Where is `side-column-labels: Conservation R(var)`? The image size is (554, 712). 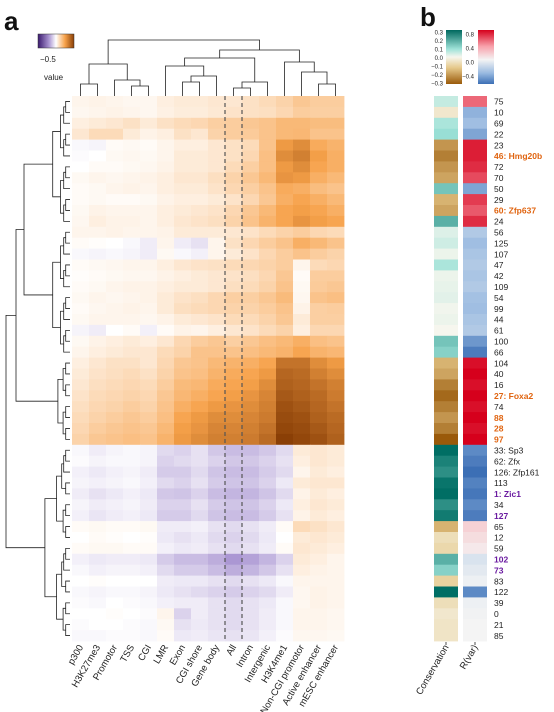
side-column-labels: Conservation R(var) is located at coordinates (447, 669).